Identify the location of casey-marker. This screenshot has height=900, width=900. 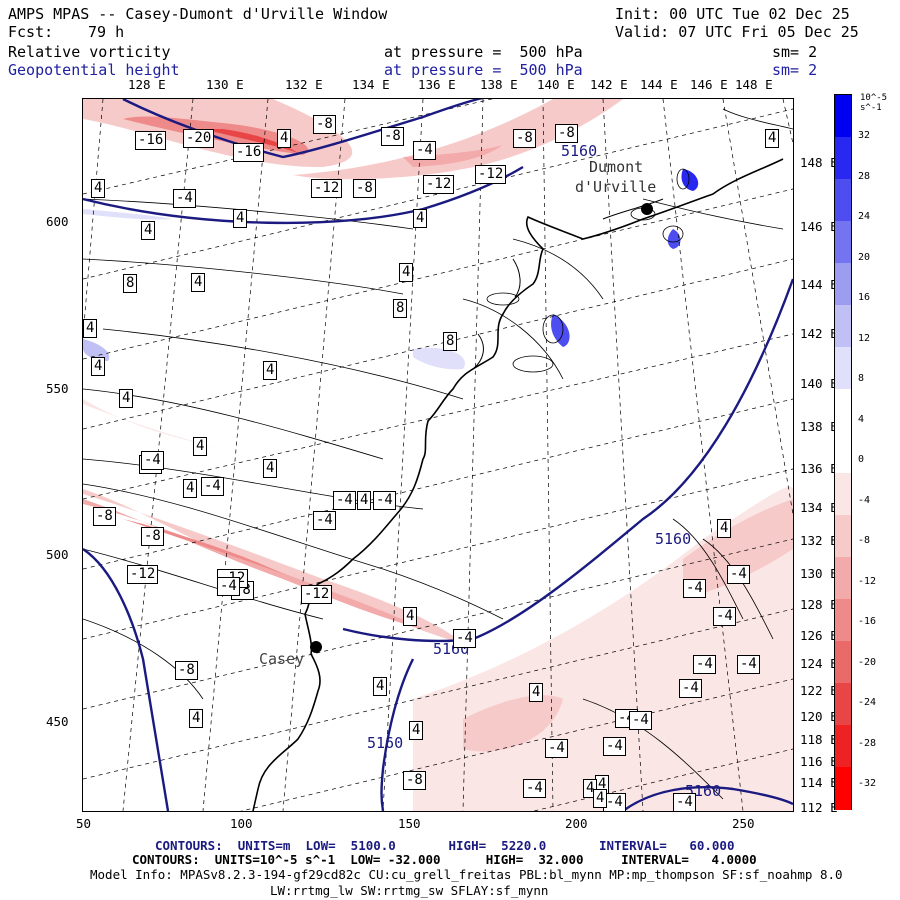
(316, 647).